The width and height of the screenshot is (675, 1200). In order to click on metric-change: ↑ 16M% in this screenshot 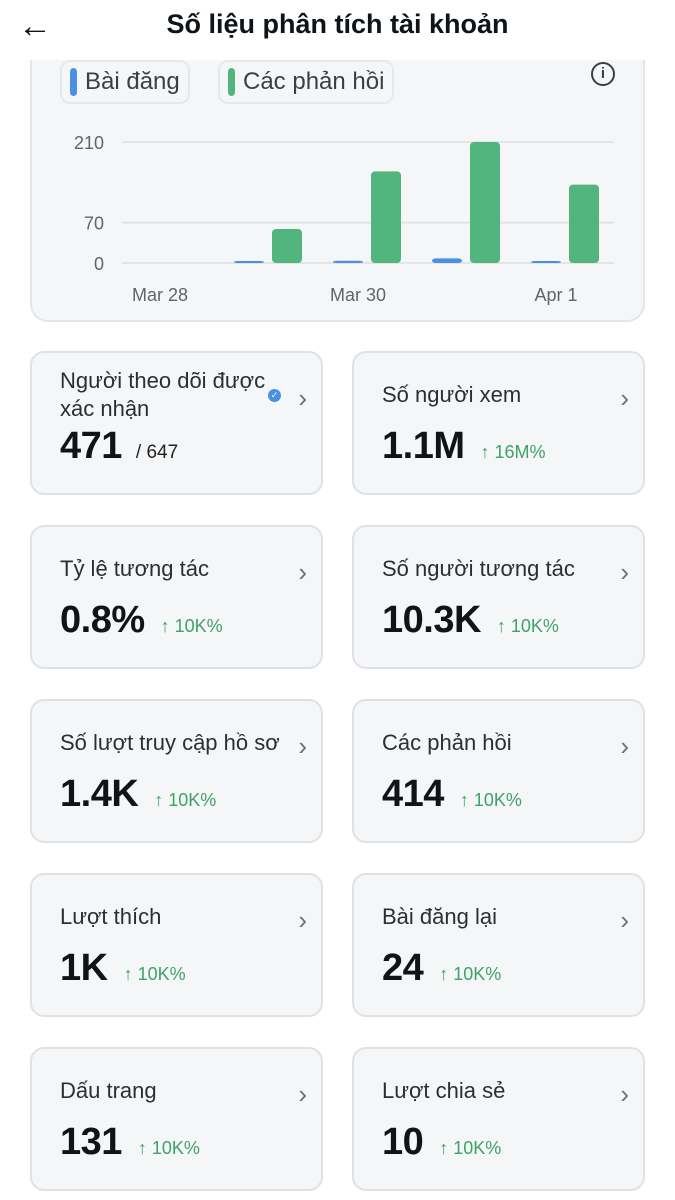, I will do `click(513, 452)`.